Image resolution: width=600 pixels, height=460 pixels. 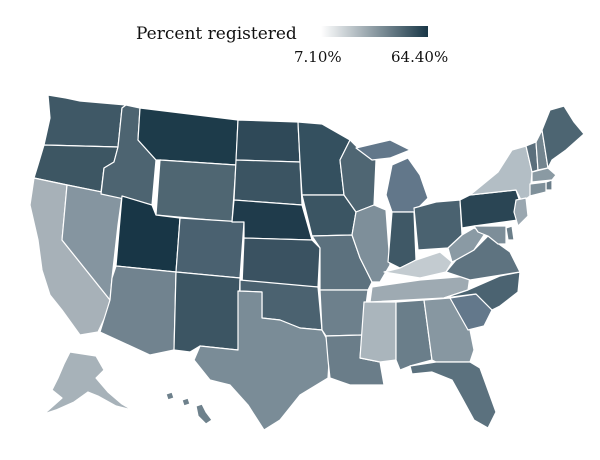 What do you see at coordinates (196, 191) in the screenshot?
I see `state-wyoming: Wyoming` at bounding box center [196, 191].